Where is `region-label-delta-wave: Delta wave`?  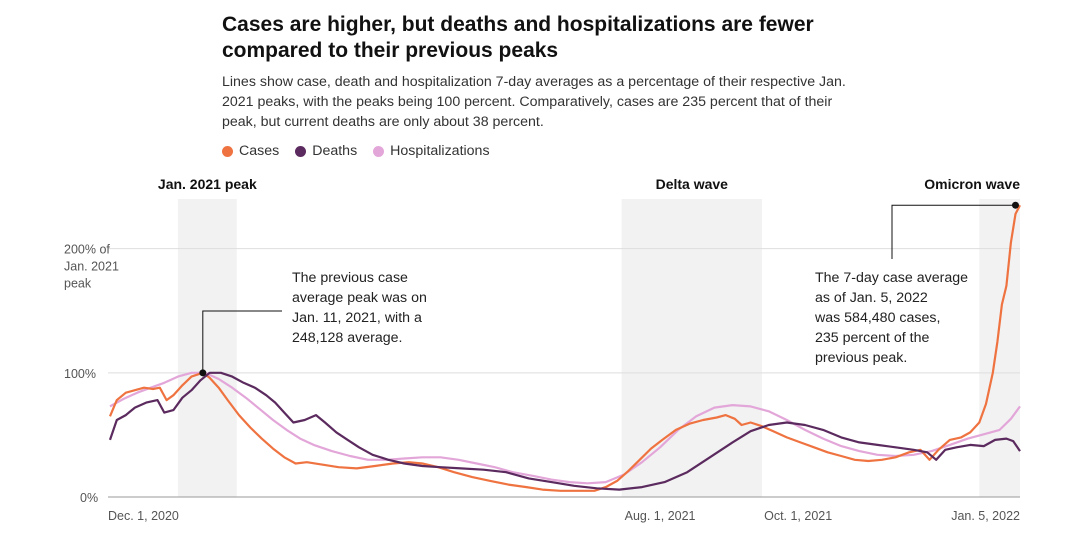
region-label-delta-wave: Delta wave is located at coordinates (692, 184).